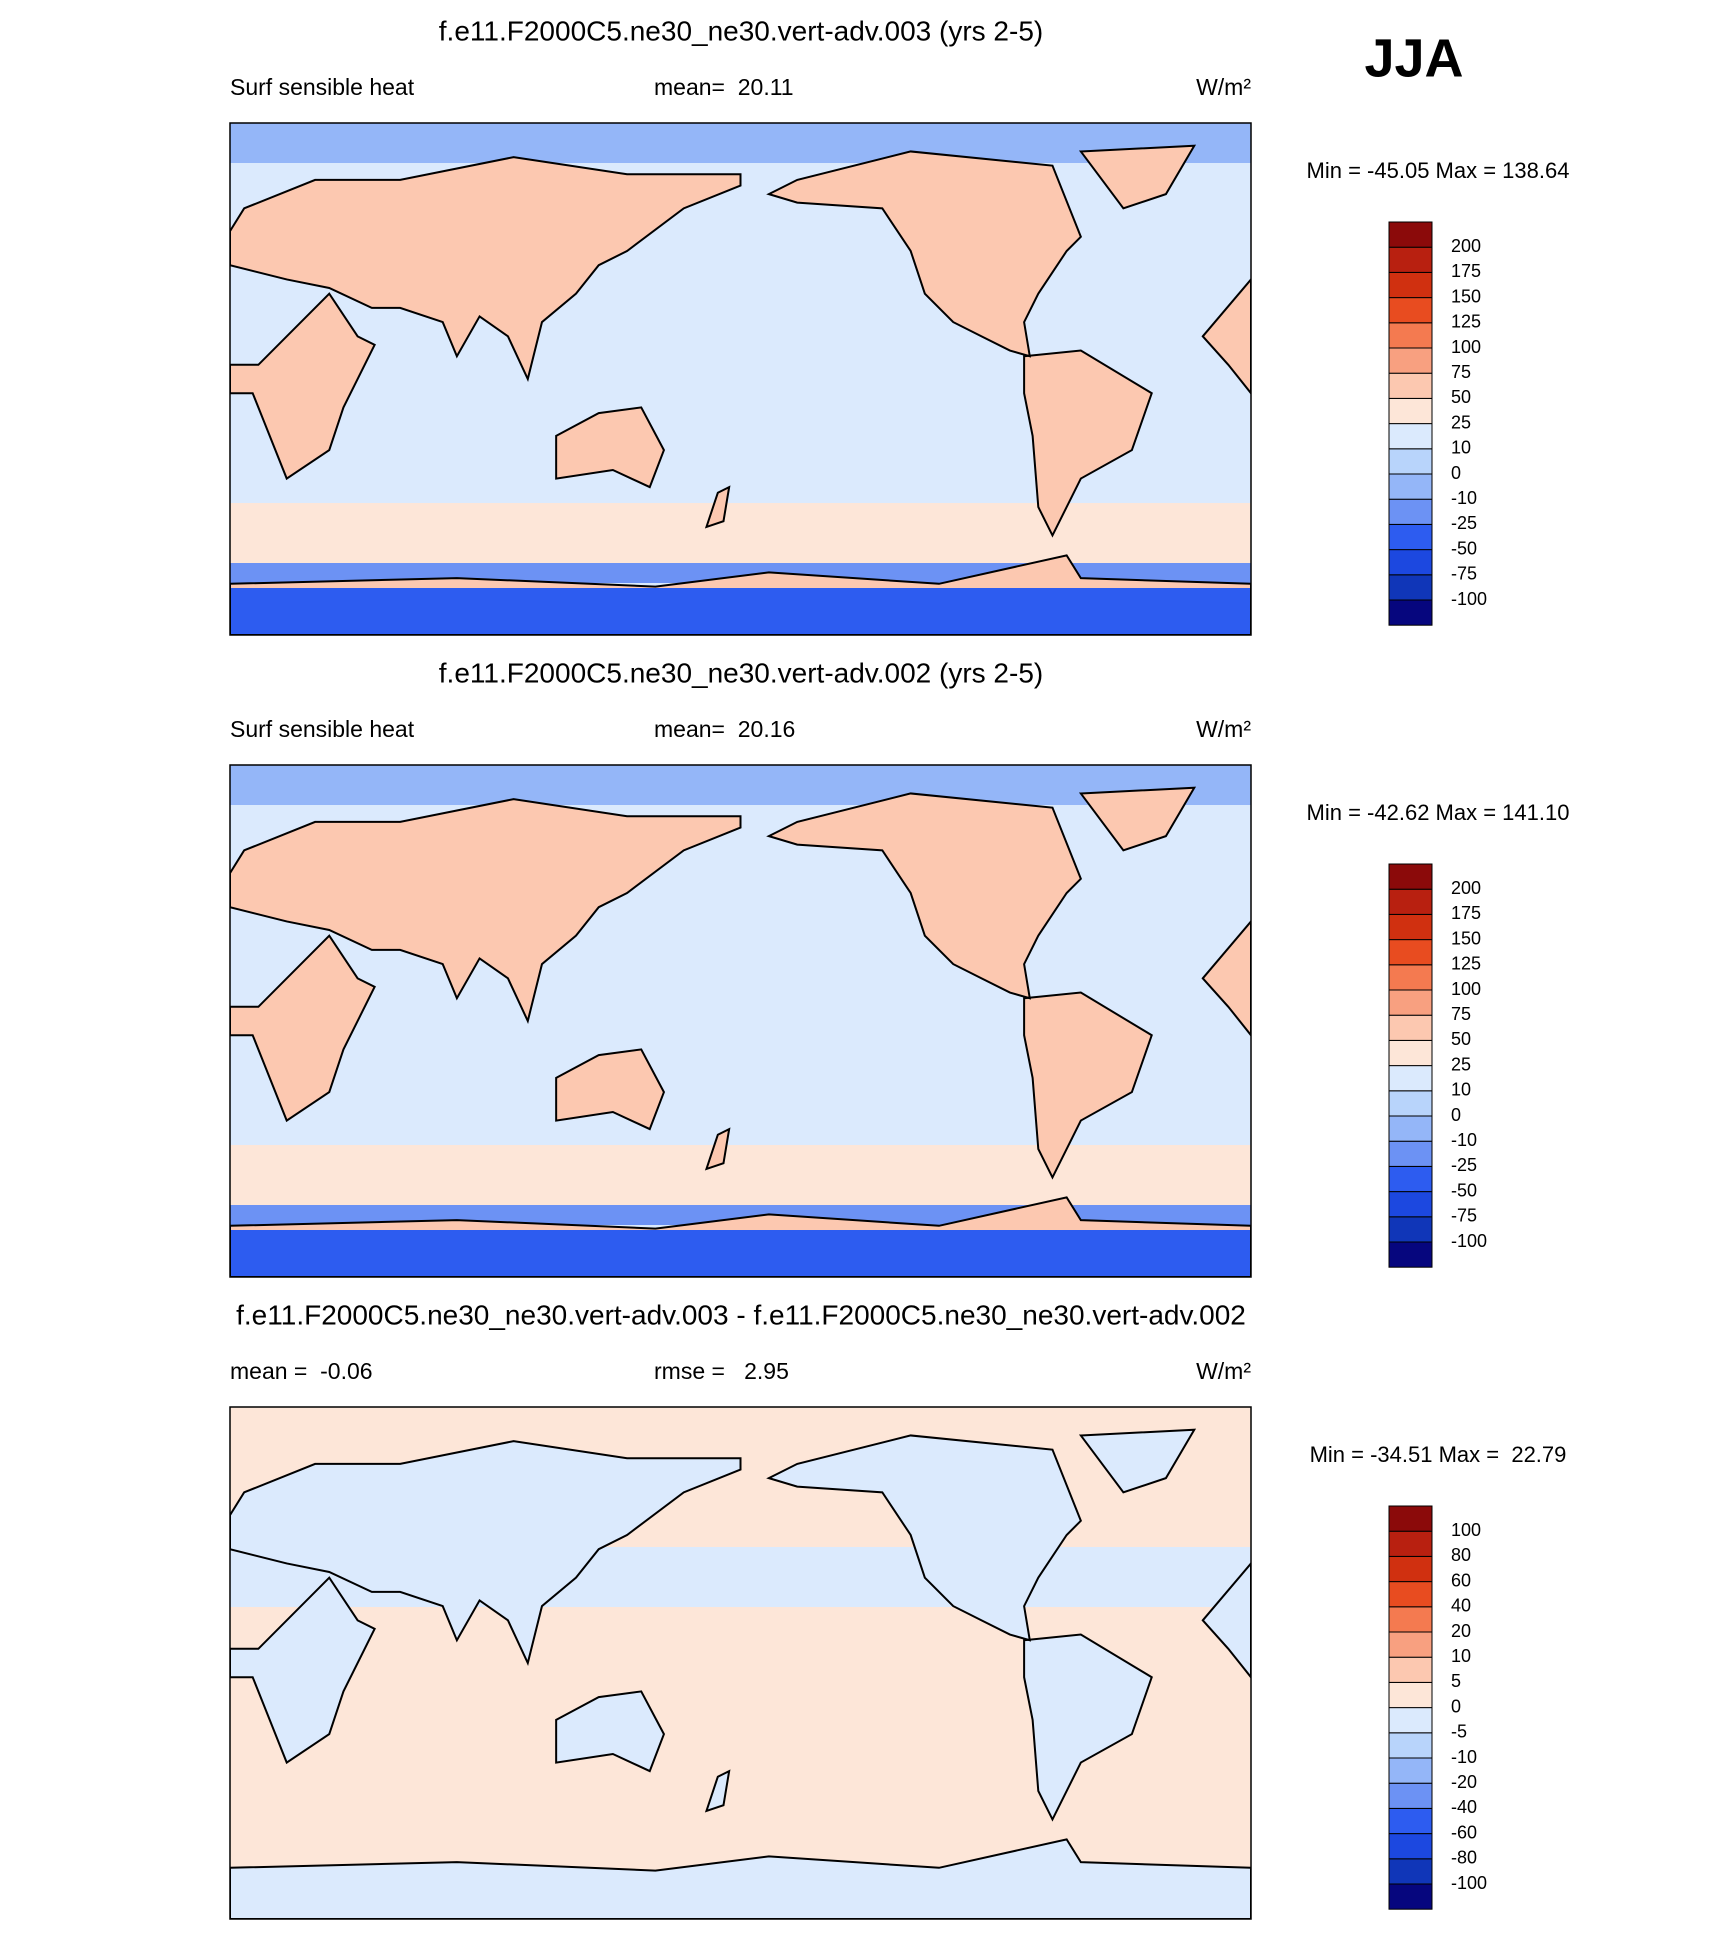 This screenshot has height=1946, width=1710. What do you see at coordinates (1413, 58) in the screenshot?
I see `season-label: JJA` at bounding box center [1413, 58].